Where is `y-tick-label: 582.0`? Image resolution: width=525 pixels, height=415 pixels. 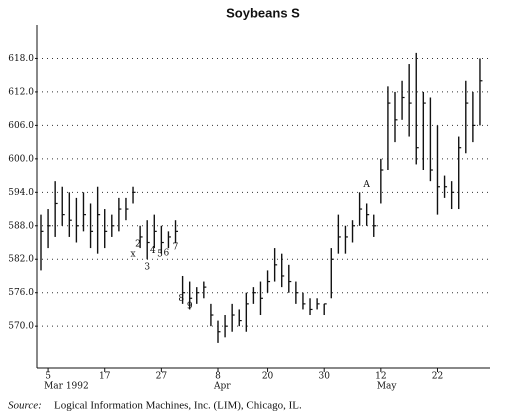 y-tick-label: 582.0 is located at coordinates (21, 260).